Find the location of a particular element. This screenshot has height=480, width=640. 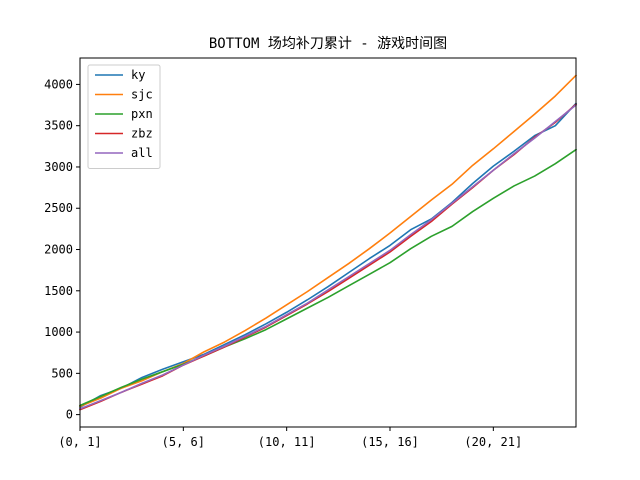

y-tick-label: 3500 is located at coordinates (58, 126).